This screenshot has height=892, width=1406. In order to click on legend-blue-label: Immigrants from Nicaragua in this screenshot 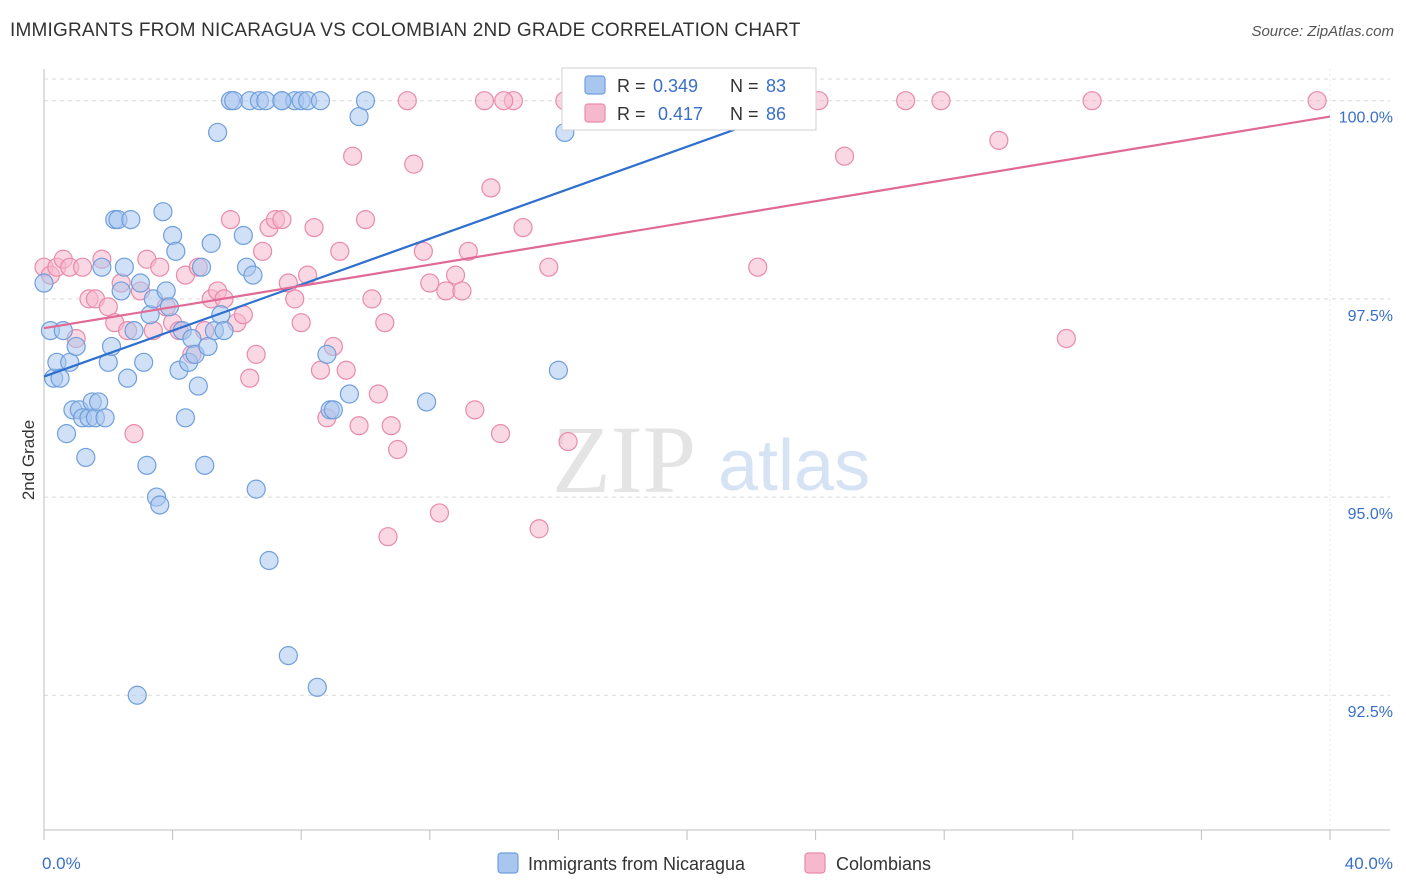, I will do `click(637, 864)`.